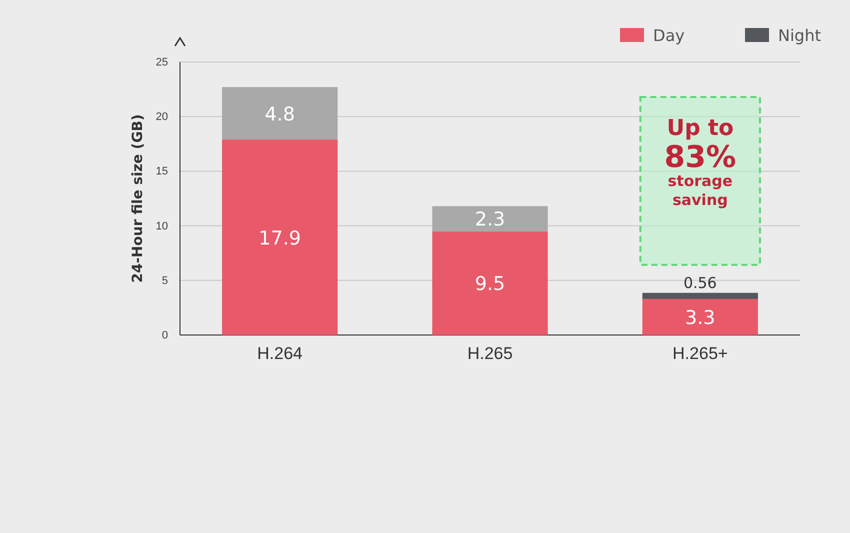 Image resolution: width=850 pixels, height=533 pixels. Describe the element at coordinates (162, 172) in the screenshot. I see `y-tick-label: 15` at that location.